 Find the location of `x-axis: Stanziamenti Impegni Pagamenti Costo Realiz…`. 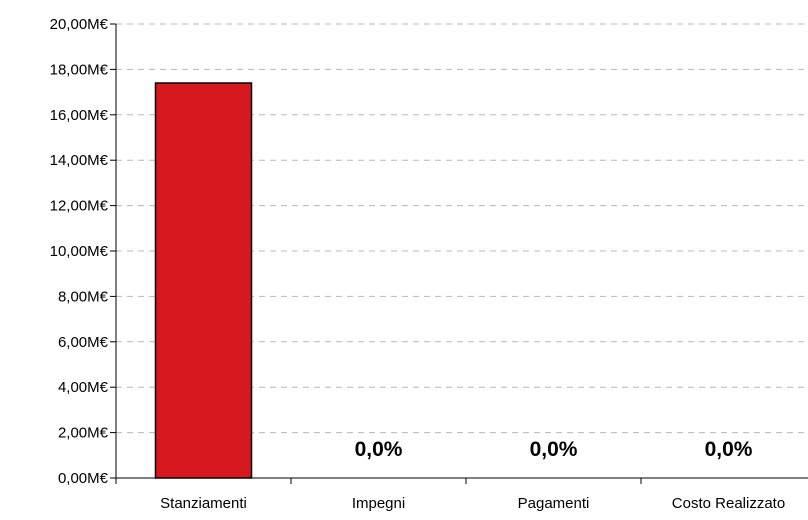

x-axis: Stanziamenti Impegni Pagamenti Costo Realiz… is located at coordinates (461, 494).